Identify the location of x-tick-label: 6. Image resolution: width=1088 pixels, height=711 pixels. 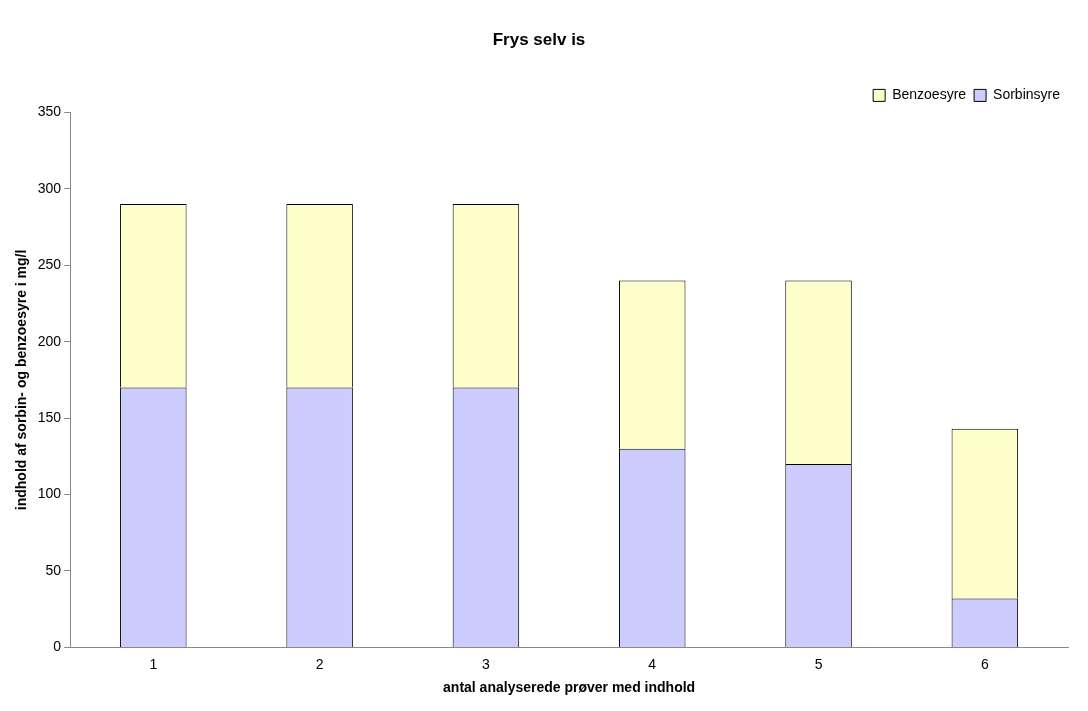
(984, 663).